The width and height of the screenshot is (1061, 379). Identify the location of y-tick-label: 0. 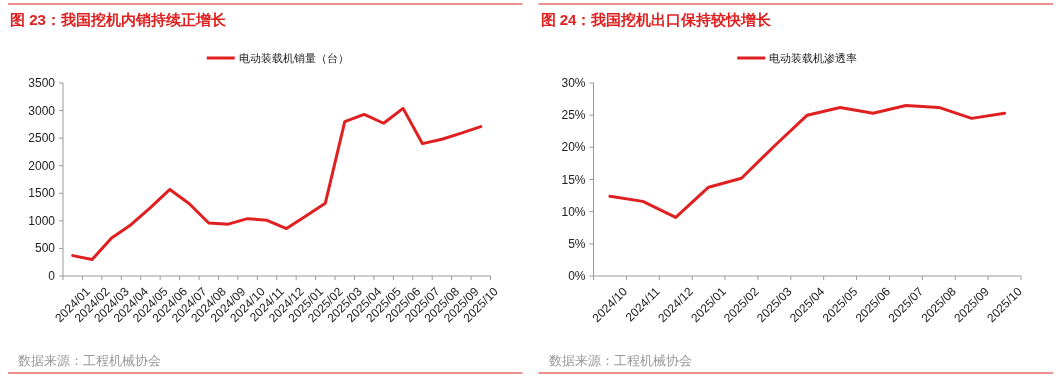
(52, 276).